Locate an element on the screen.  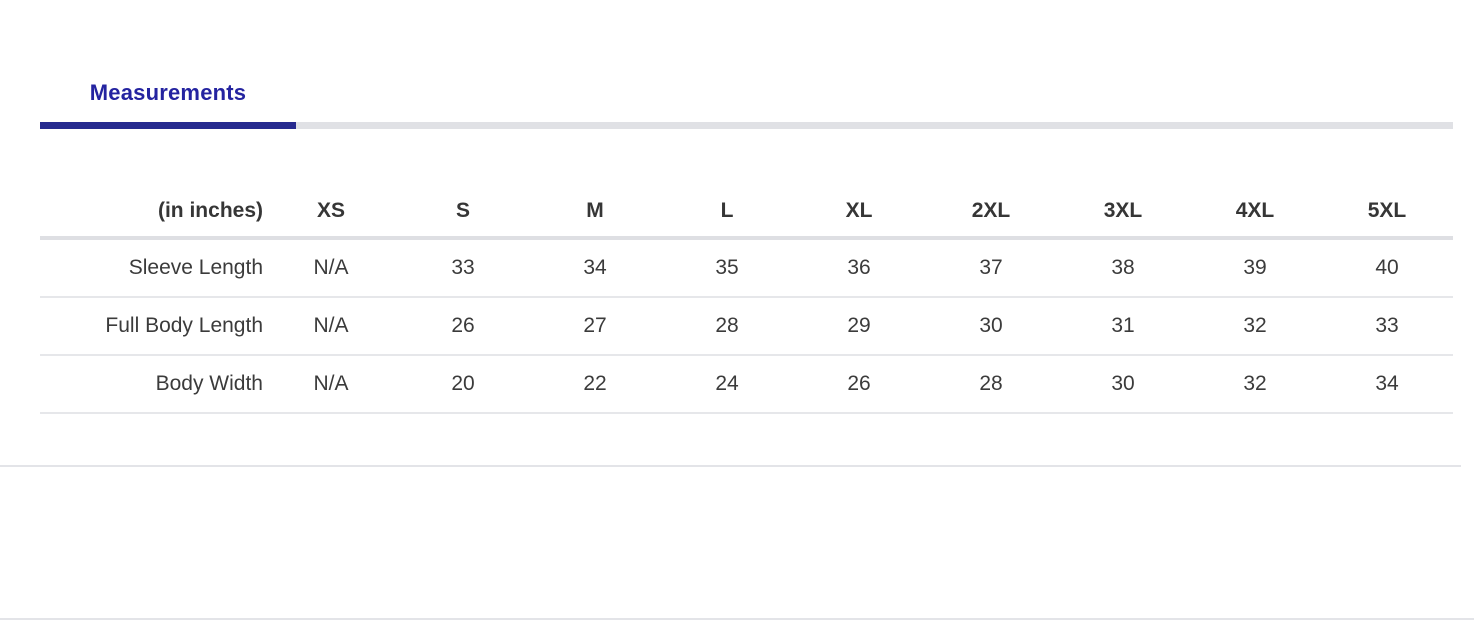
section-divider-upper is located at coordinates (730, 466).